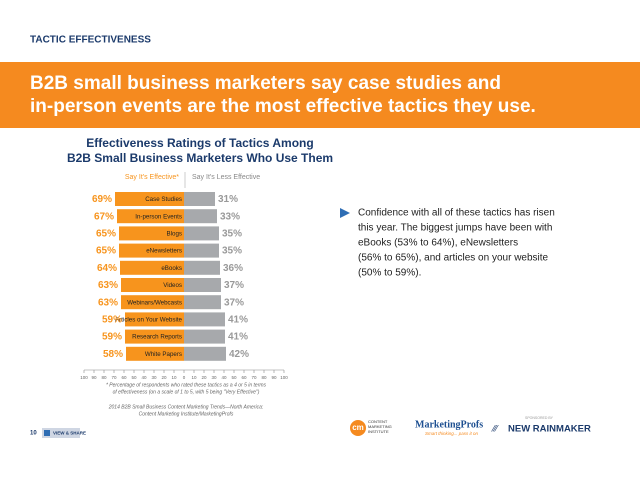 This screenshot has width=640, height=480. Describe the element at coordinates (320, 95) in the screenshot. I see `headline-banner` at that location.